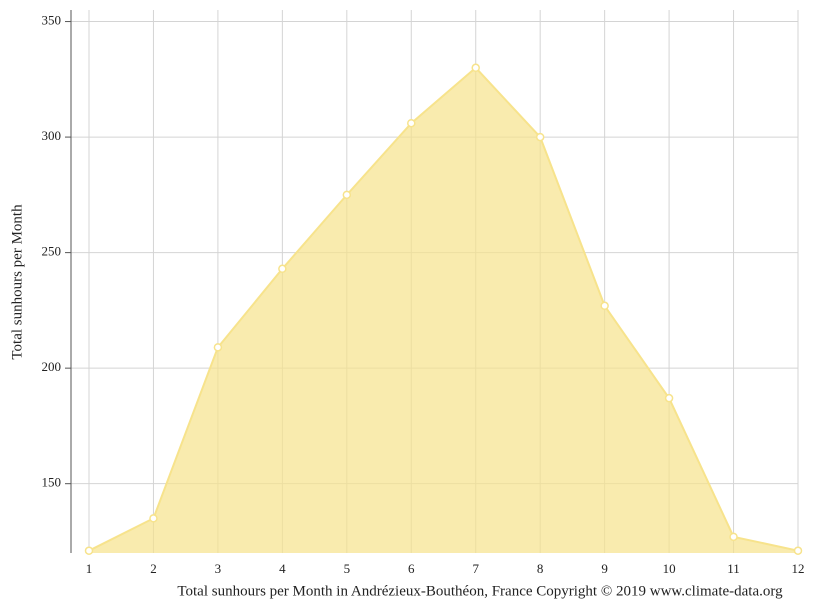  What do you see at coordinates (411, 568) in the screenshot?
I see `x-tick-label: 6` at bounding box center [411, 568].